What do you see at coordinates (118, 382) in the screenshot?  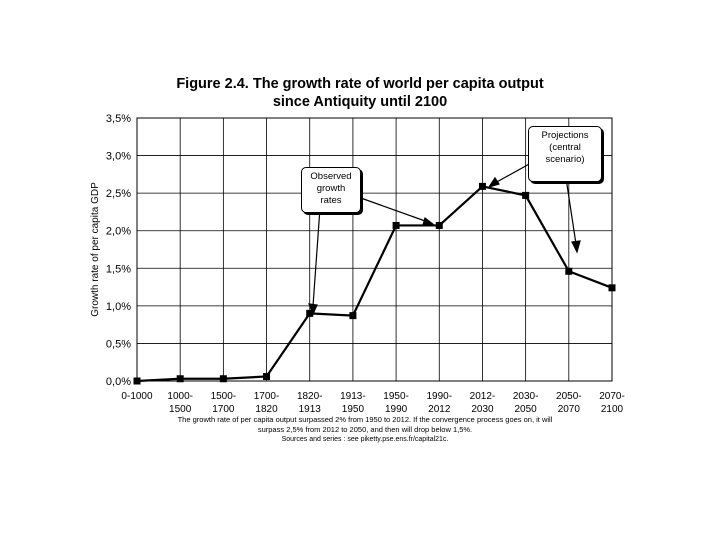 I see `y-tick-label: 0,0%` at bounding box center [118, 382].